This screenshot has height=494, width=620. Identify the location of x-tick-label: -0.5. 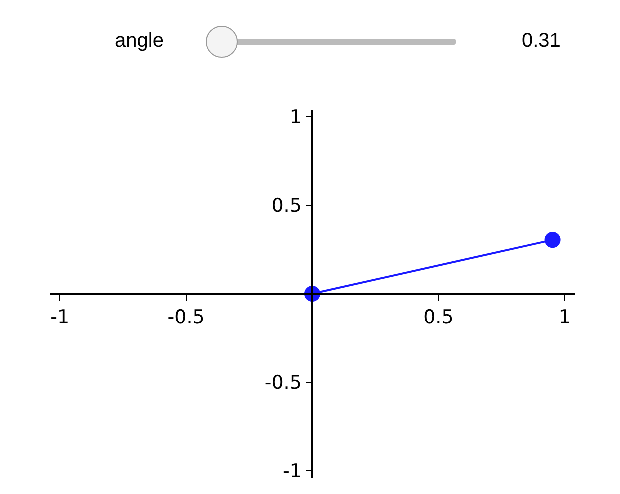
(186, 317).